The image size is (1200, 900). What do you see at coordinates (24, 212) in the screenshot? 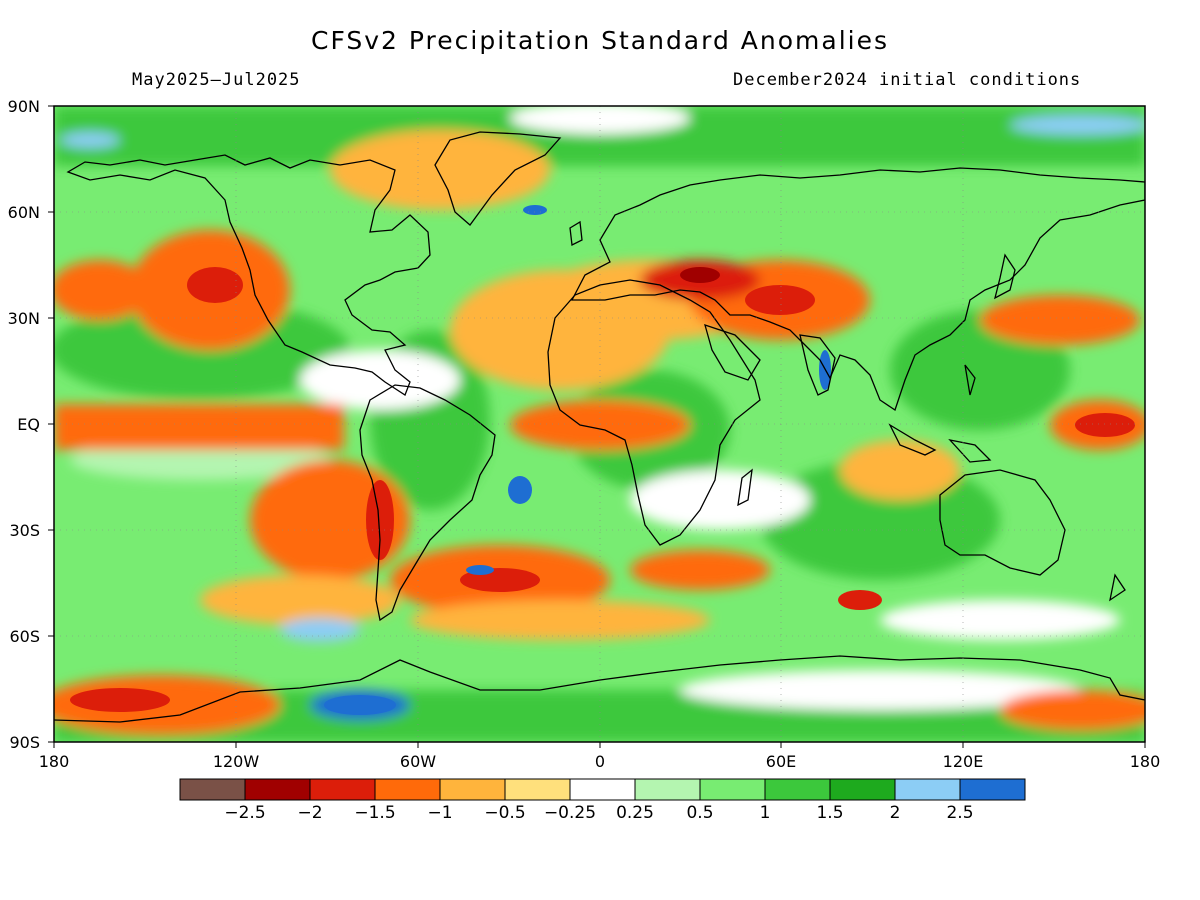
I see `lat-label: 60N` at bounding box center [24, 212].